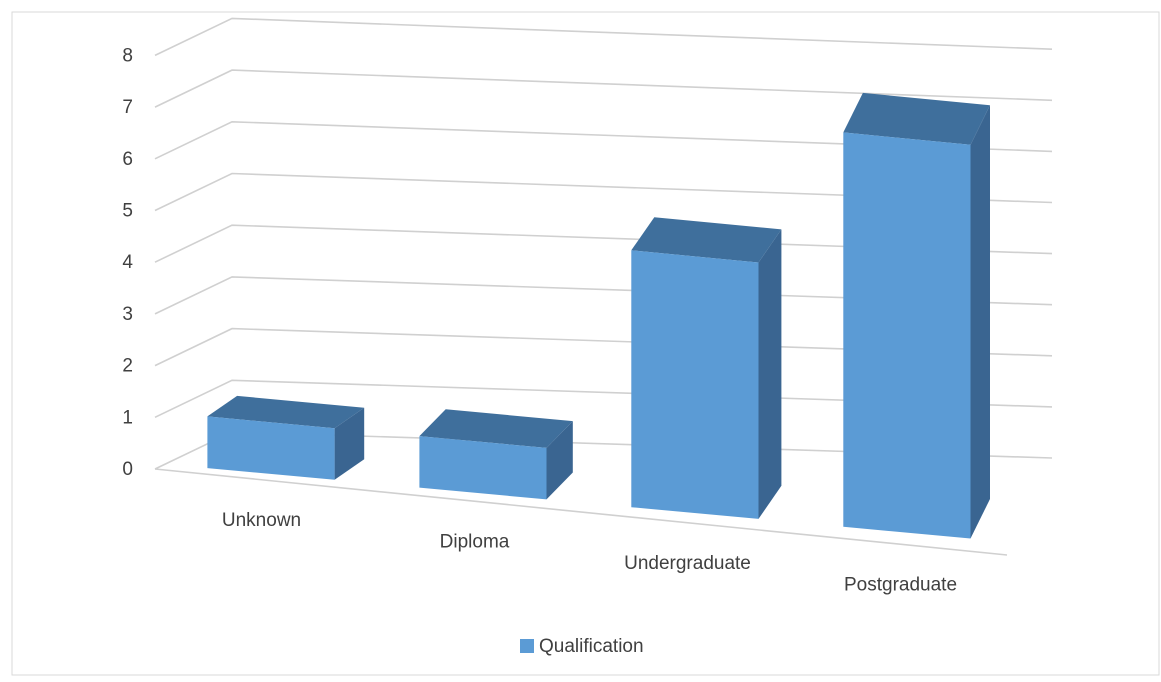 This screenshot has height=682, width=1161. Describe the element at coordinates (127, 107) in the screenshot. I see `y-tick-label: 7` at that location.